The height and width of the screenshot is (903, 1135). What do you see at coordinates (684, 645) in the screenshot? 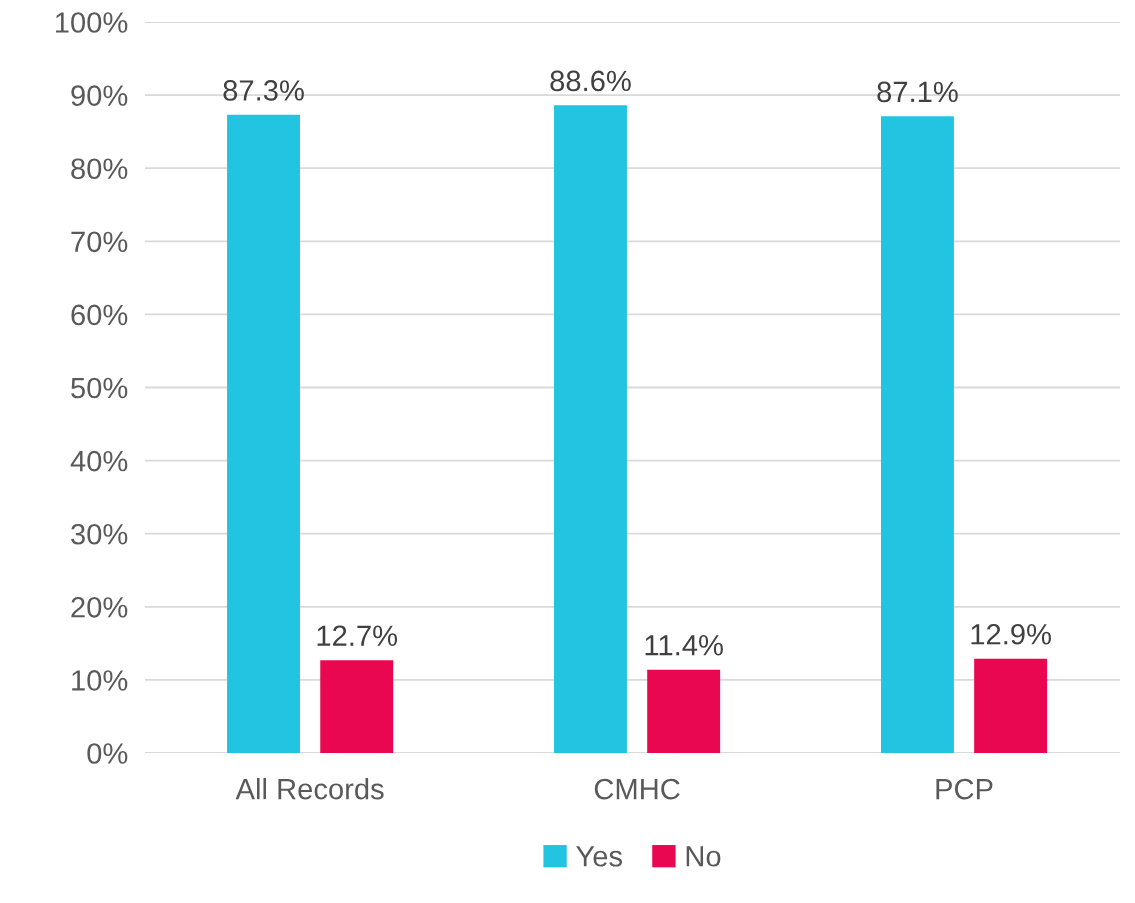
I see `data-label: 11.4%` at bounding box center [684, 645].